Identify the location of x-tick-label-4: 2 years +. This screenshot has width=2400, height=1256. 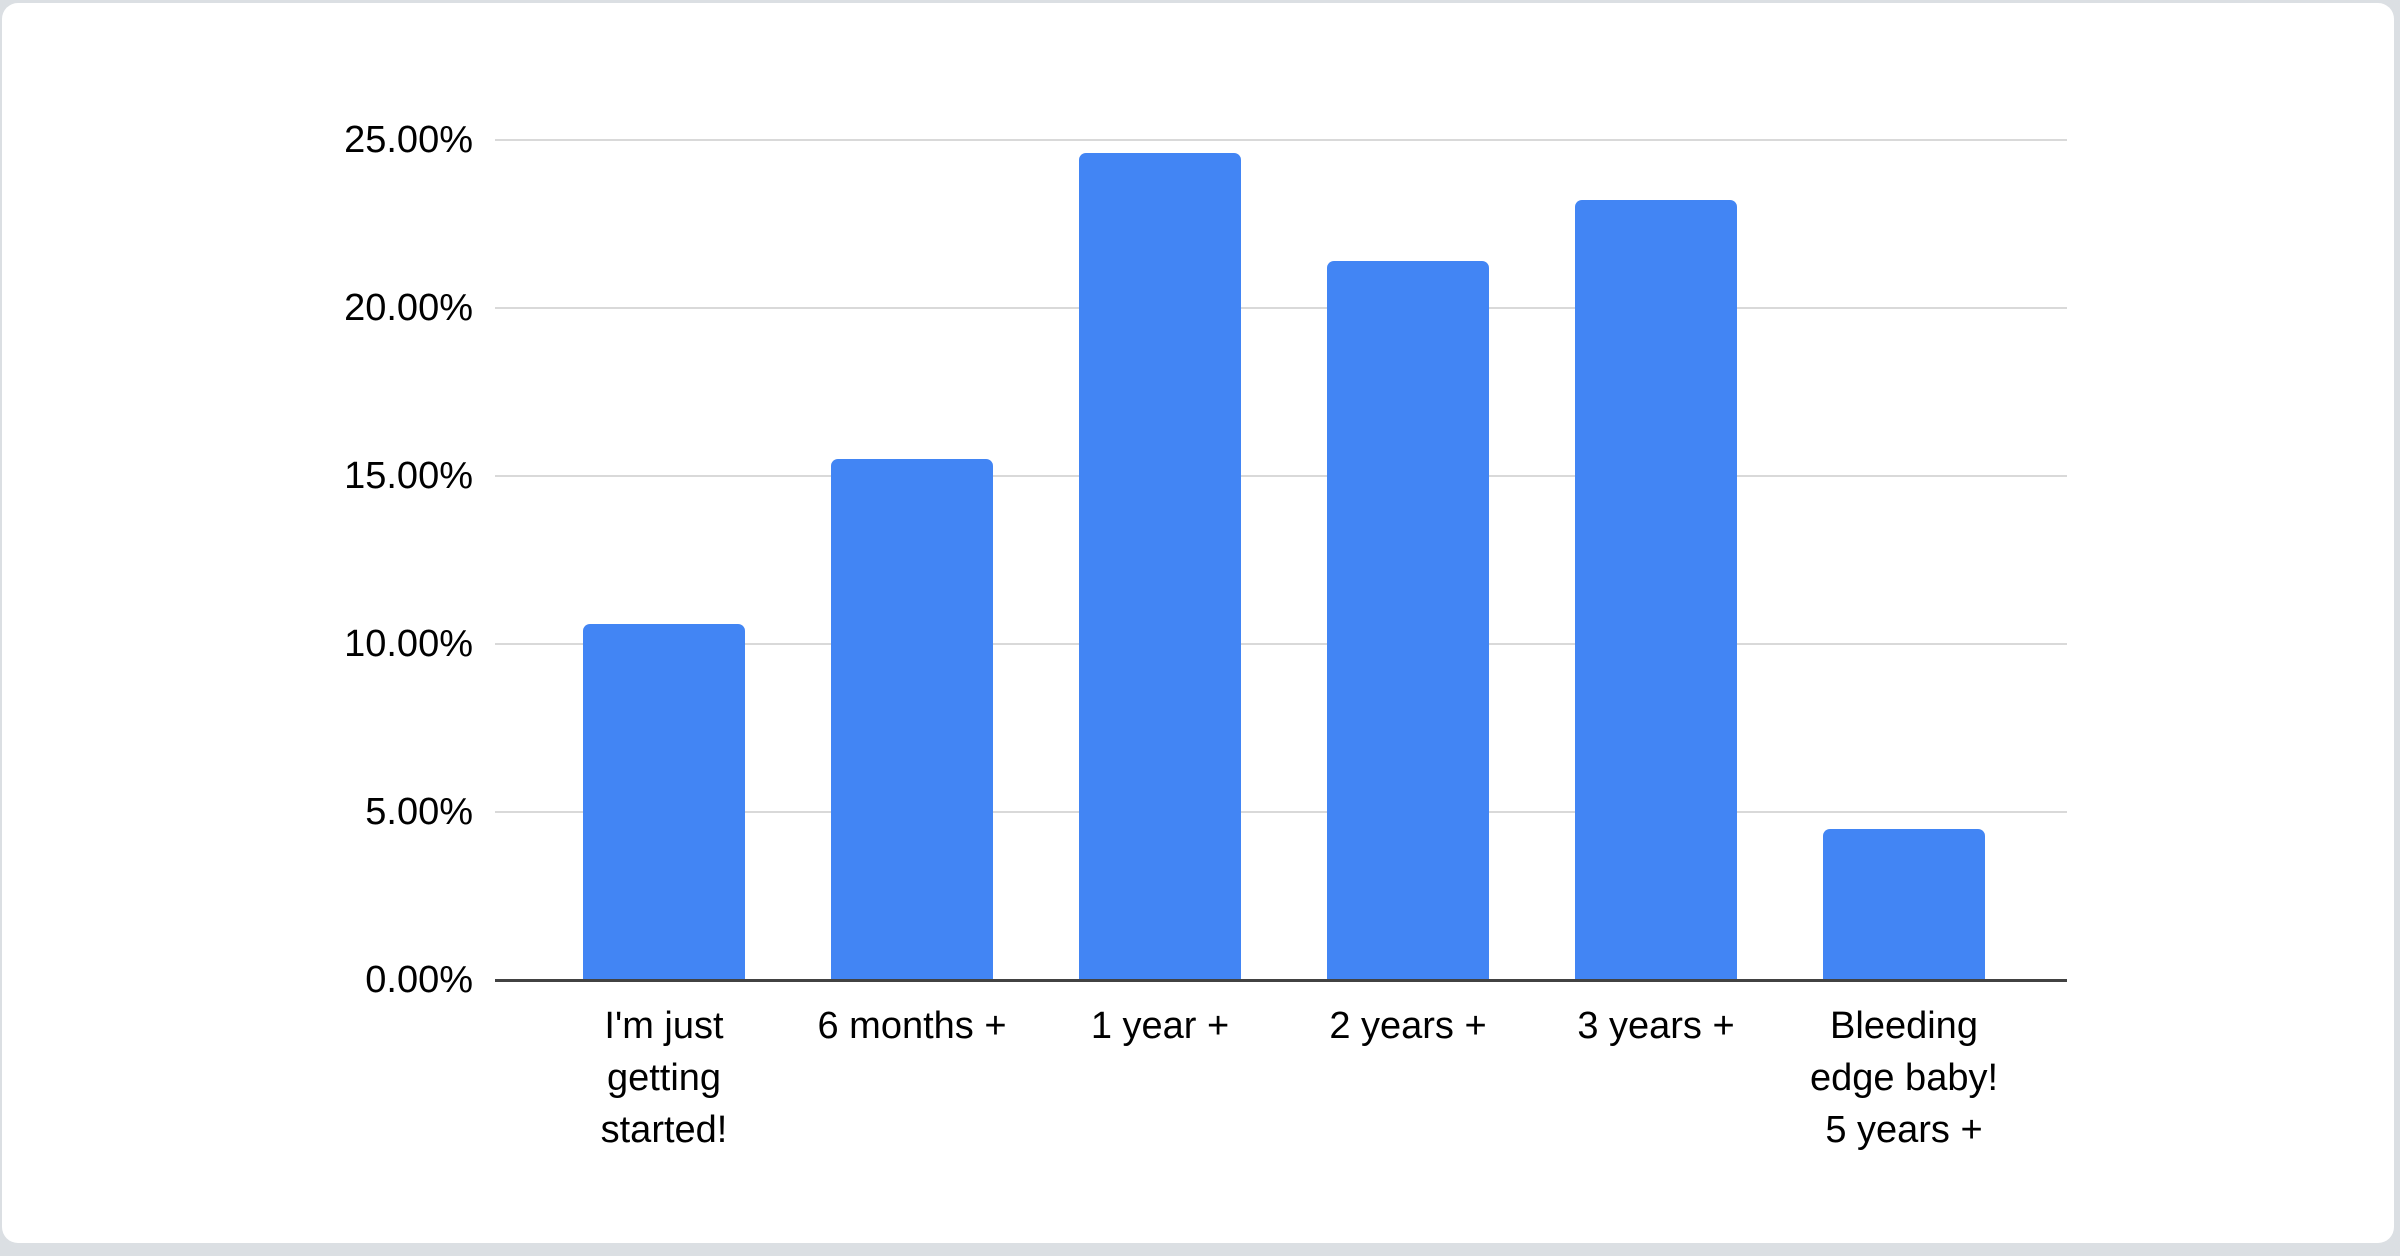
(1408, 1026).